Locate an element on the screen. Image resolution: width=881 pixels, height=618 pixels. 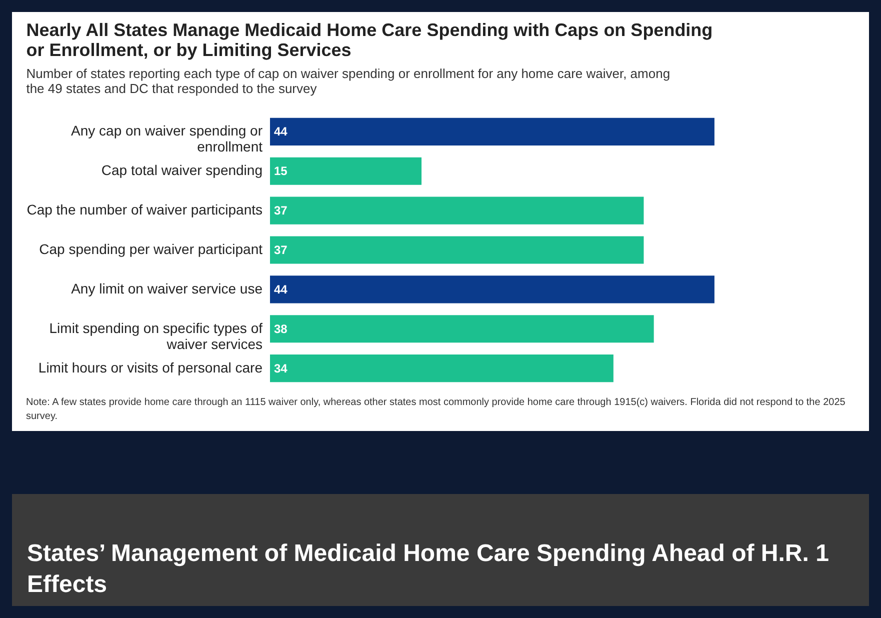
data-label: 34 is located at coordinates (281, 368).